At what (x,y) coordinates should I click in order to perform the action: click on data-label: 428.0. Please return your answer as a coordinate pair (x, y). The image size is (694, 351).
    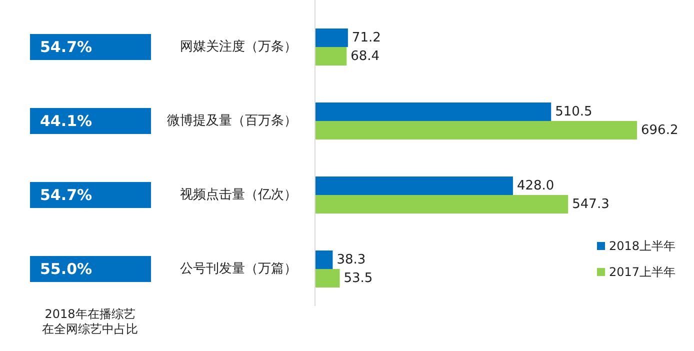
    Looking at the image, I should click on (535, 186).